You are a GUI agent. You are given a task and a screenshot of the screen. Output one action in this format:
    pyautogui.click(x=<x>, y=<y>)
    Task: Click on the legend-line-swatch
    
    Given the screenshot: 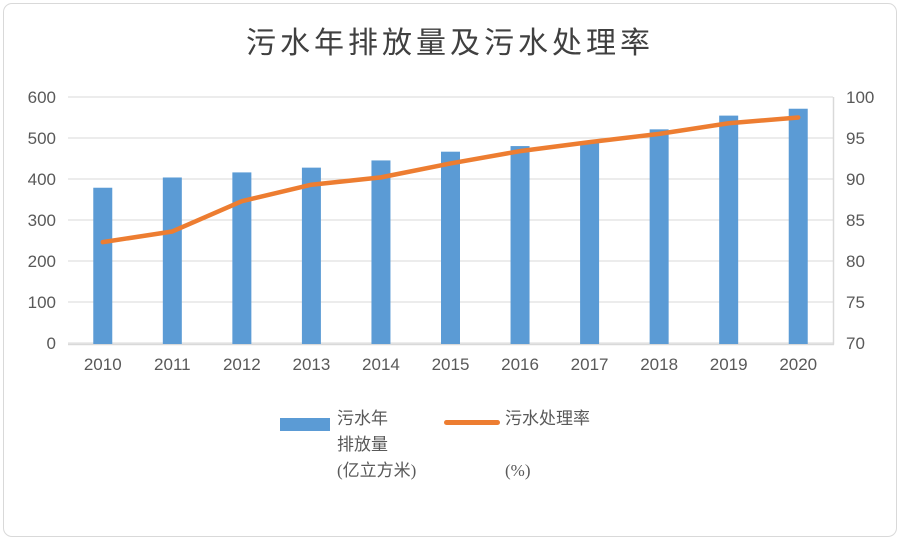 What is the action you would take?
    pyautogui.click(x=472, y=422)
    